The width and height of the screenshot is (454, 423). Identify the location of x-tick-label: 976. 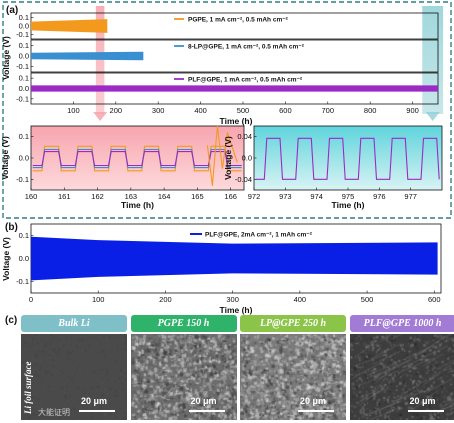
(379, 196).